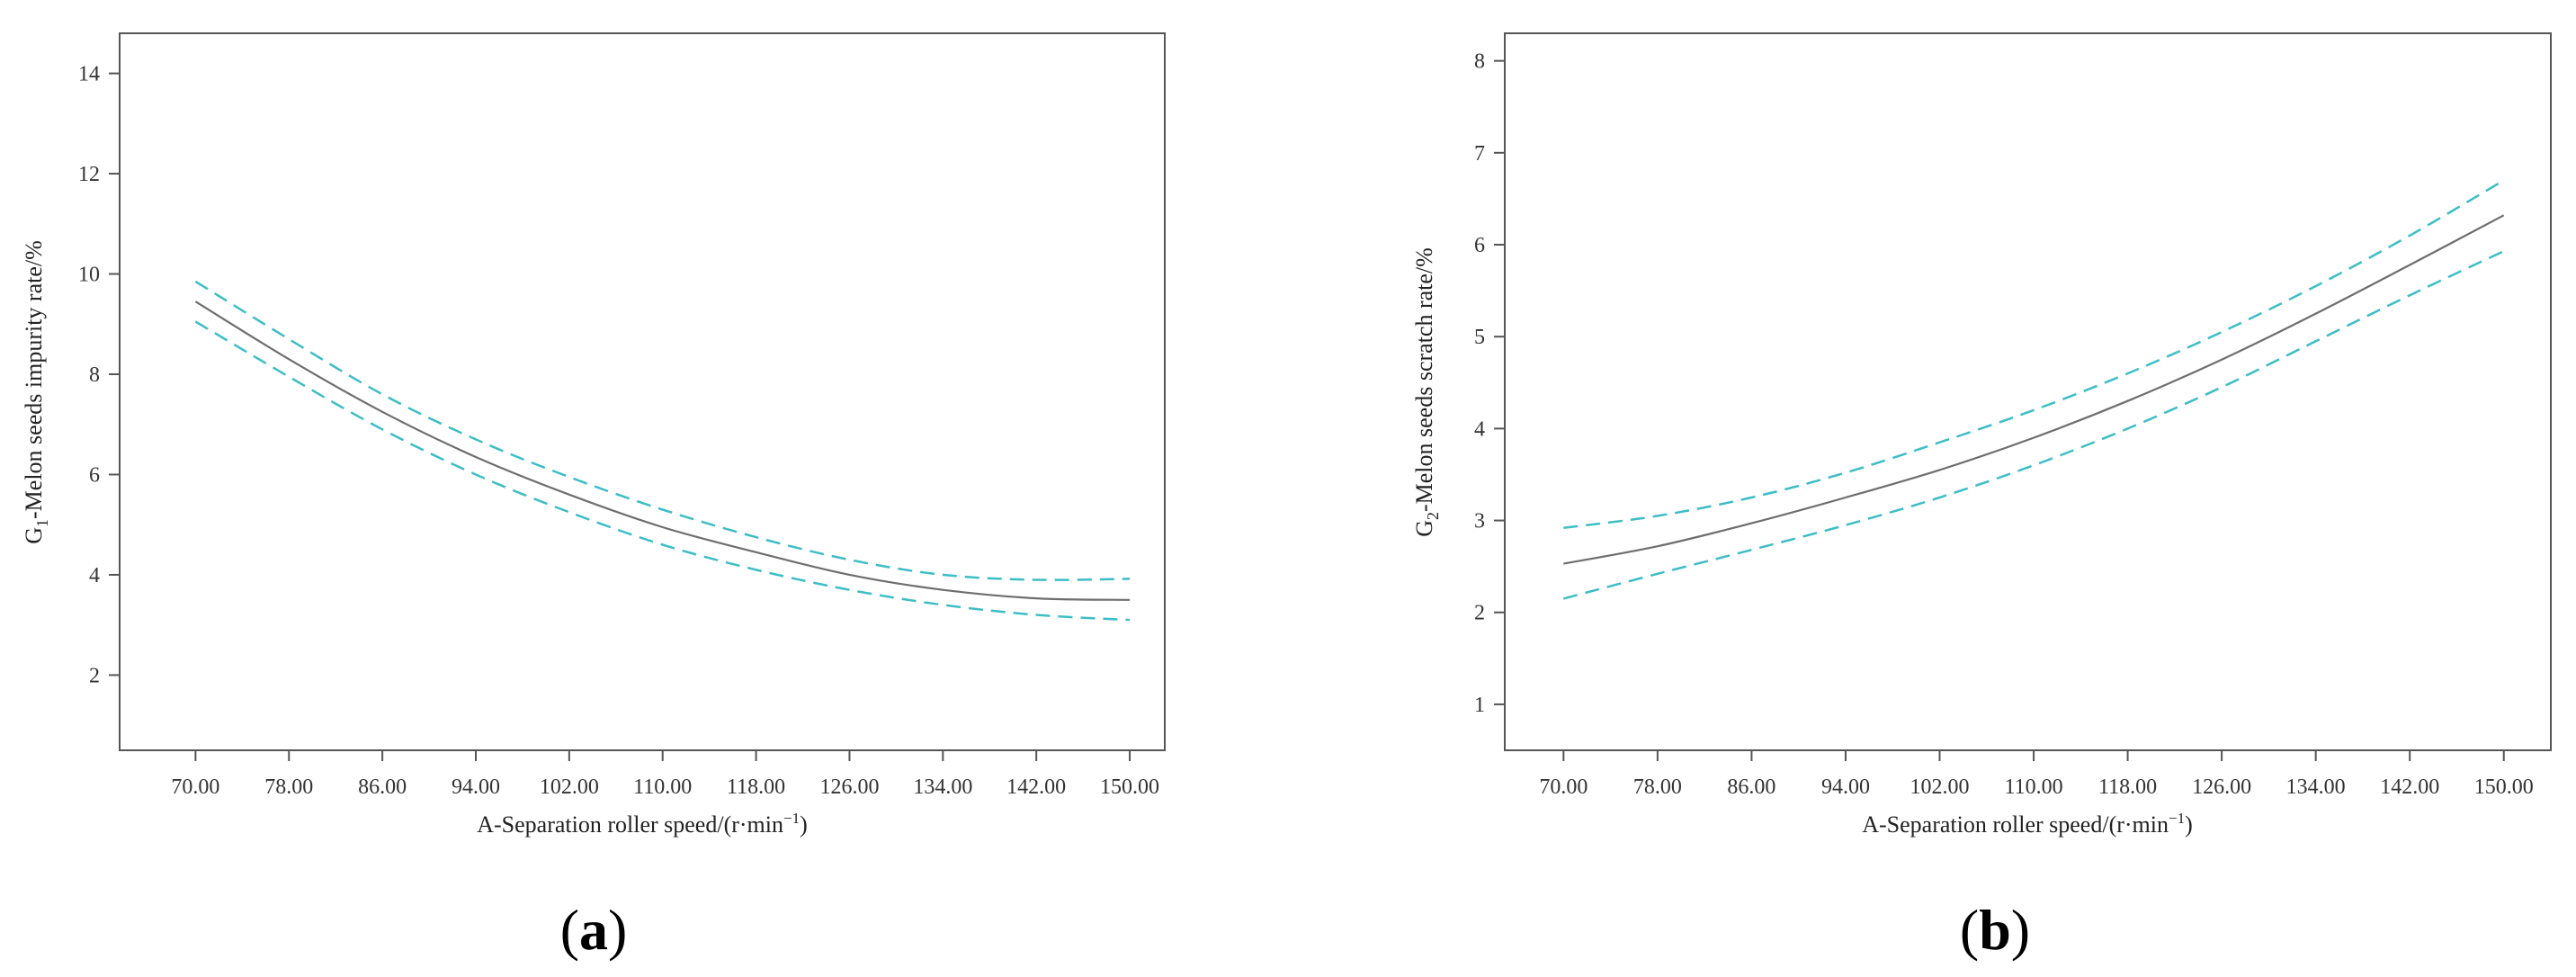 This screenshot has width=2576, height=977. What do you see at coordinates (2504, 787) in the screenshot?
I see `x-tick-label-b-10: 150.00` at bounding box center [2504, 787].